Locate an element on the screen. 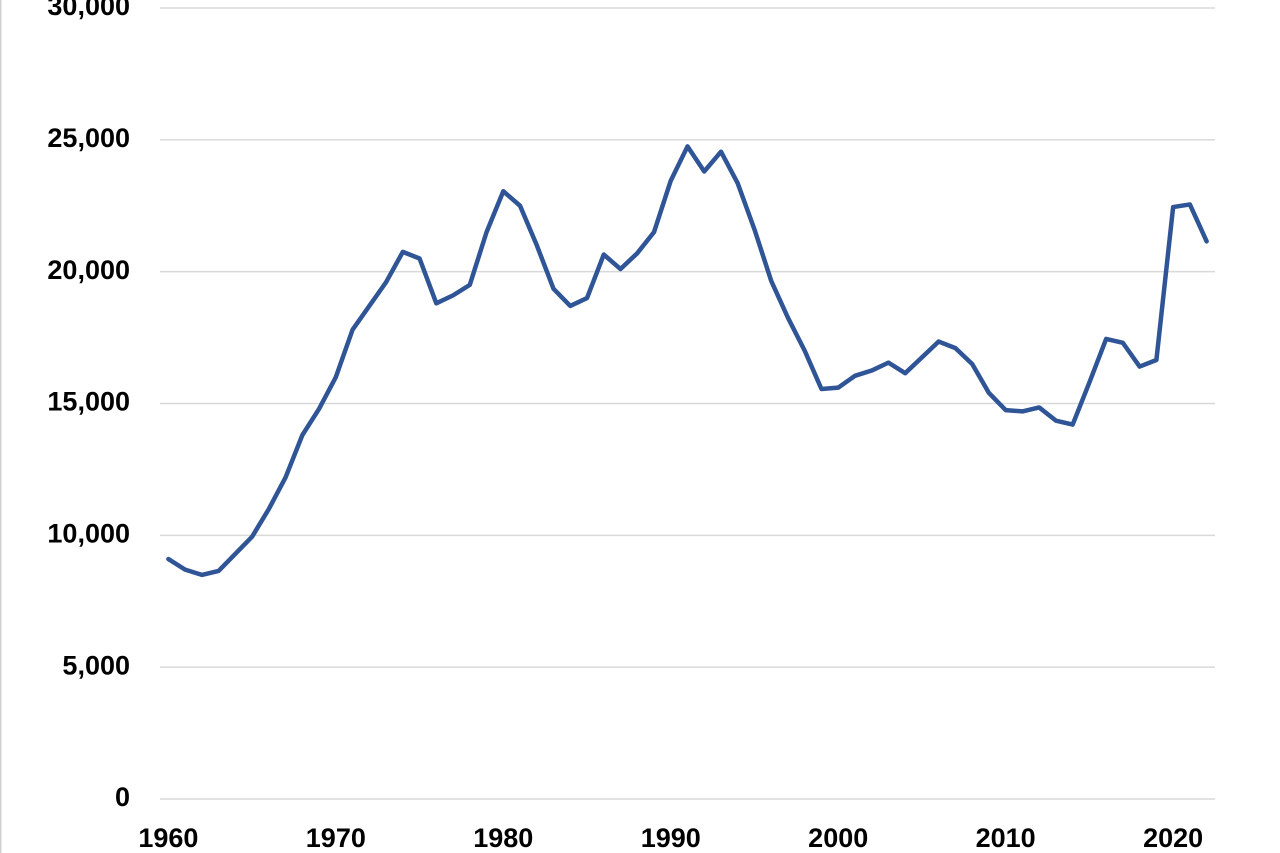  y-tick-label: 25,000 is located at coordinates (88, 138).